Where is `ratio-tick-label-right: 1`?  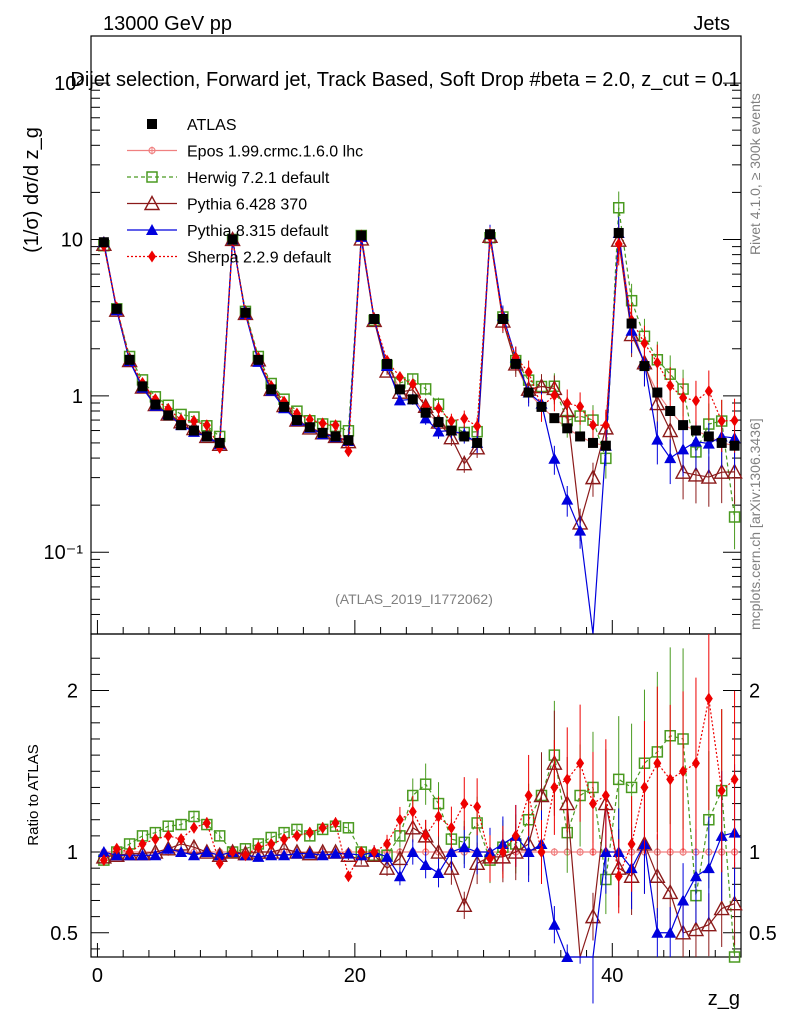 ratio-tick-label-right: 1 is located at coordinates (754, 853).